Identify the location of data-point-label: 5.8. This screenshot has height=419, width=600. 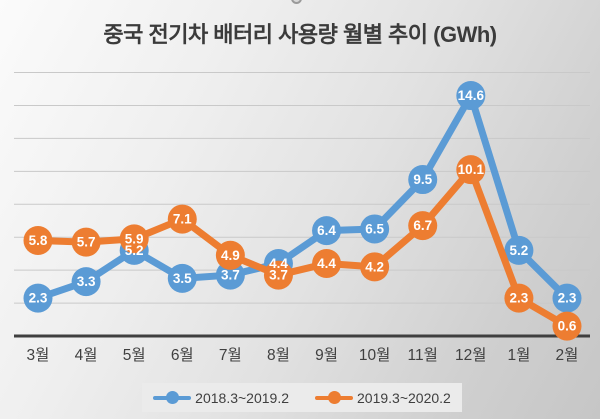
(38, 240).